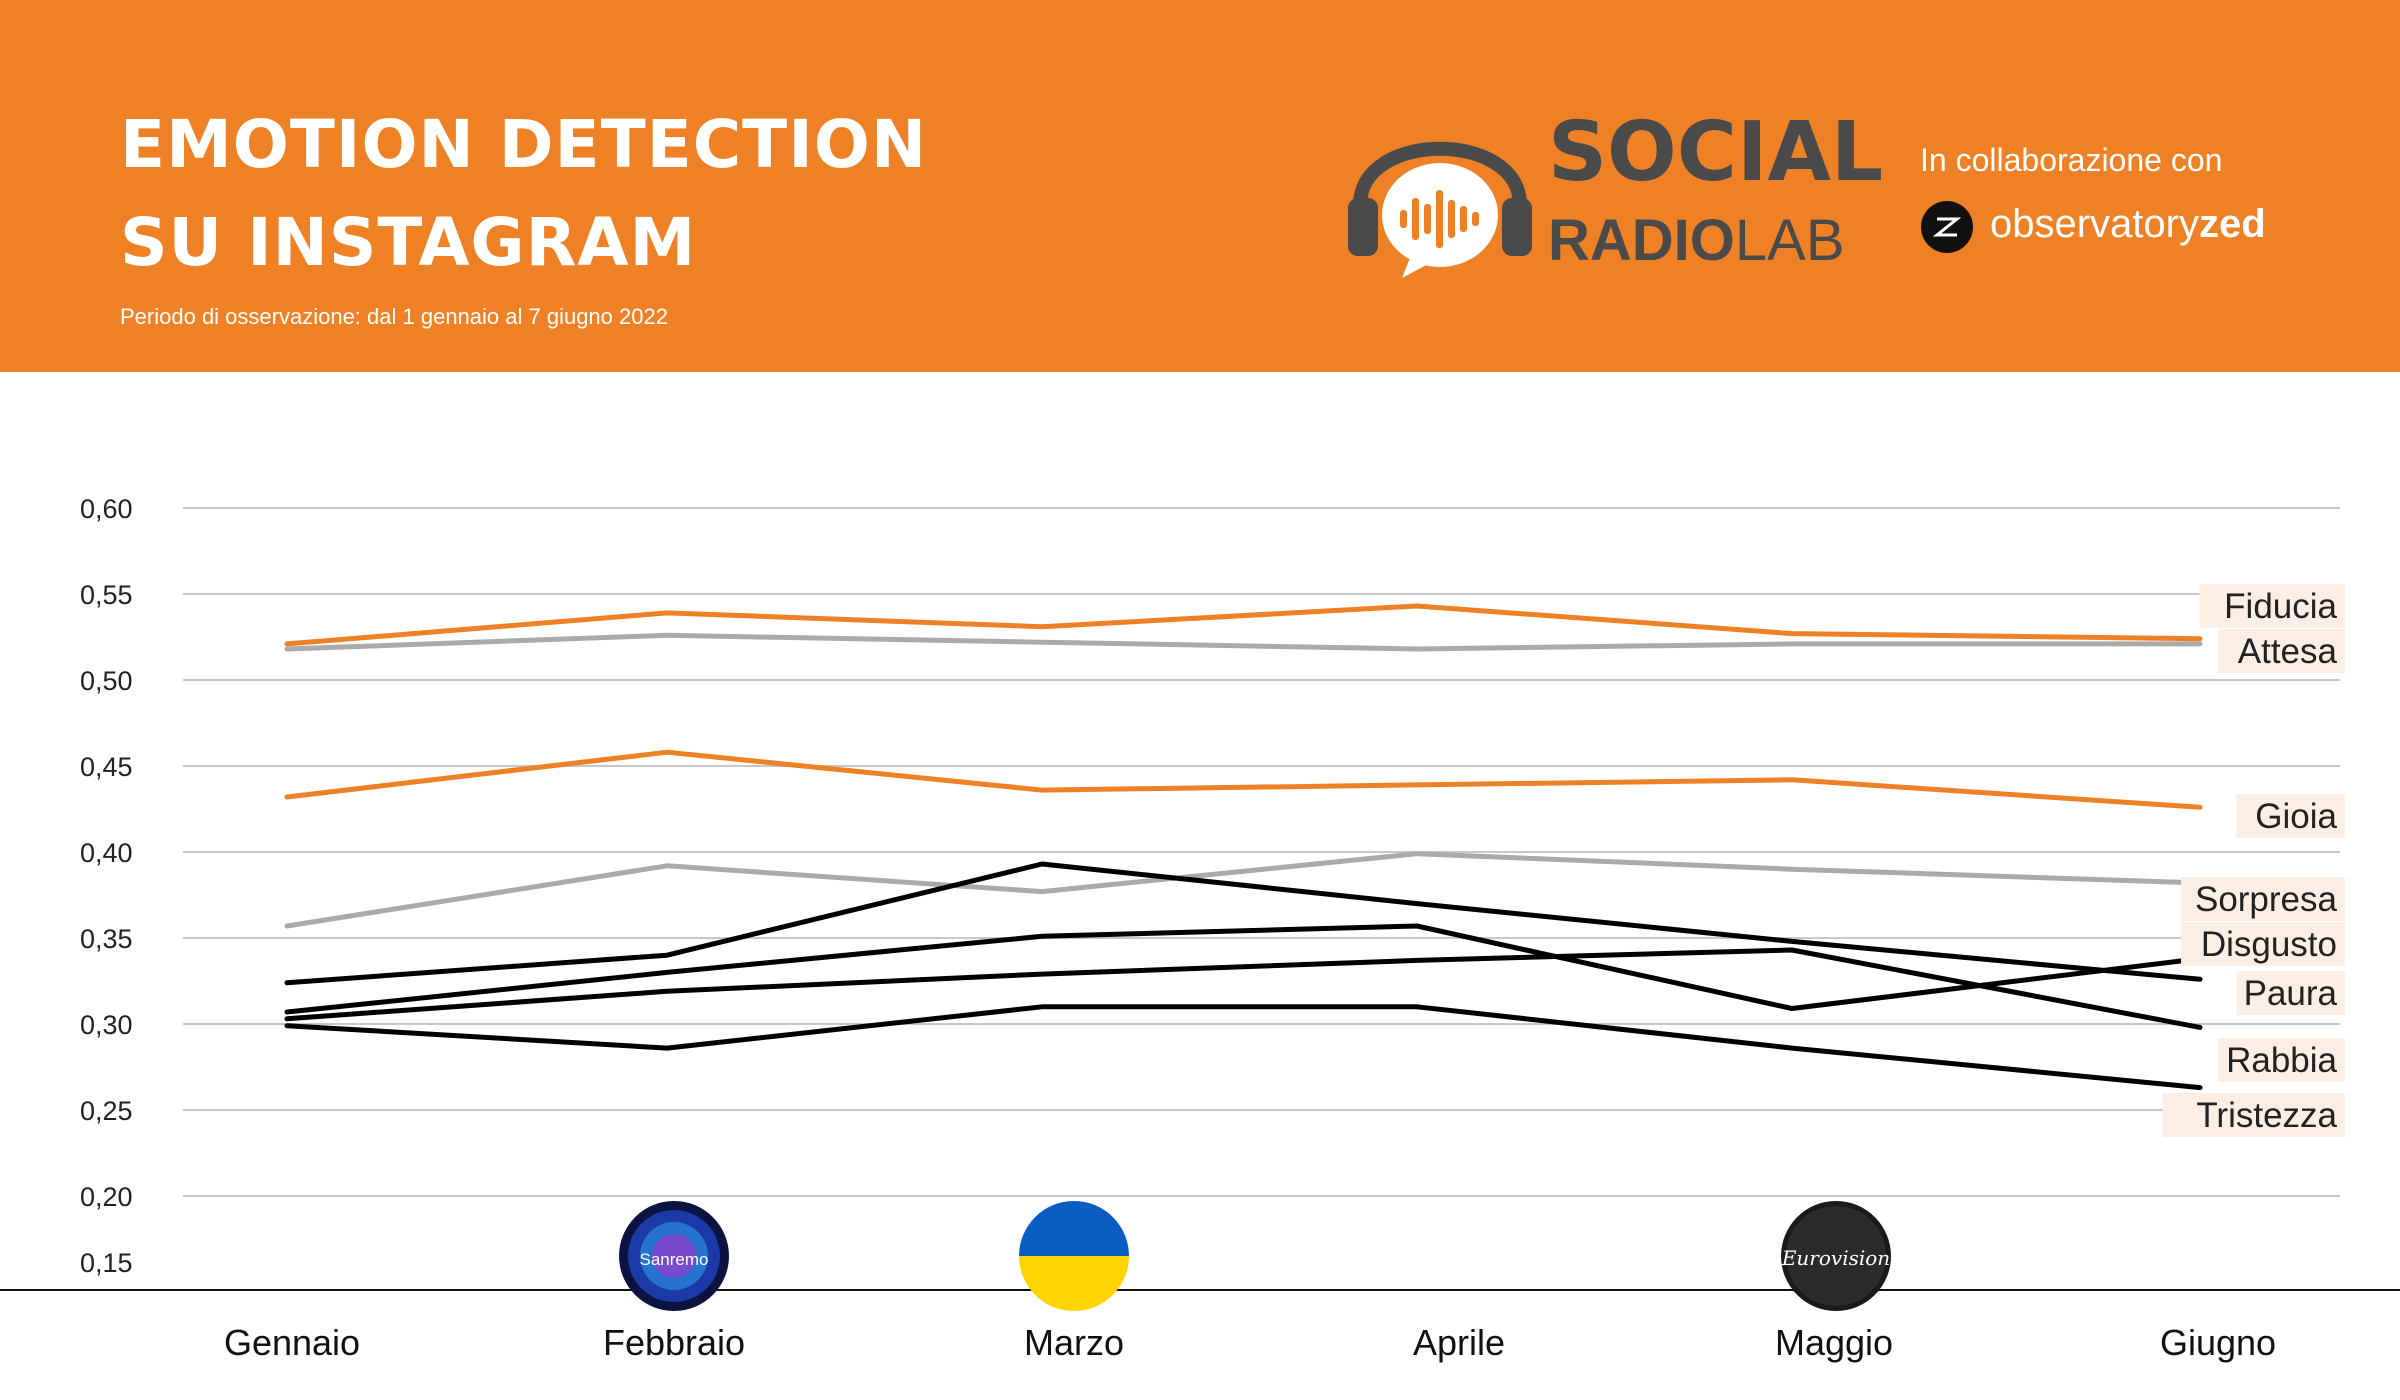 Image resolution: width=2400 pixels, height=1400 pixels. Describe the element at coordinates (1243, 988) in the screenshot. I see `series-line-rabbia` at that location.